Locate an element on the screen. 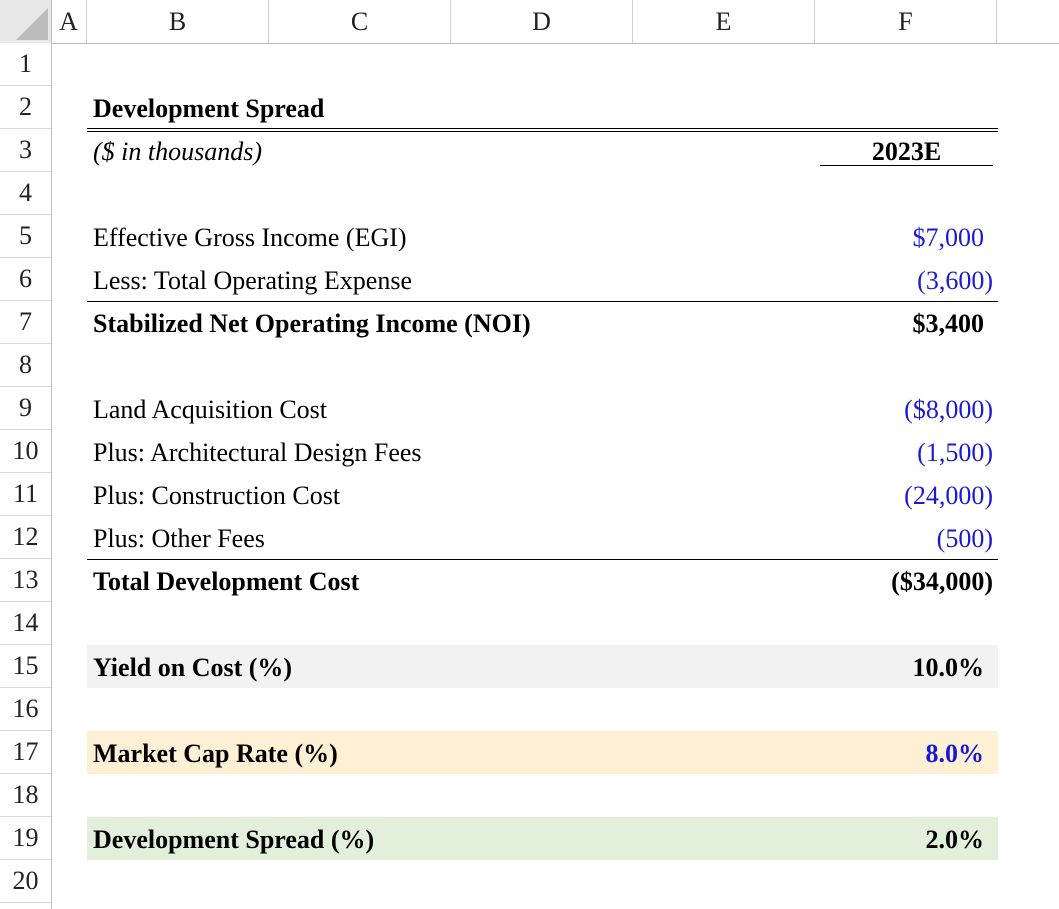 This screenshot has height=909, width=1059. row-header-18: 18 is located at coordinates (25, 795).